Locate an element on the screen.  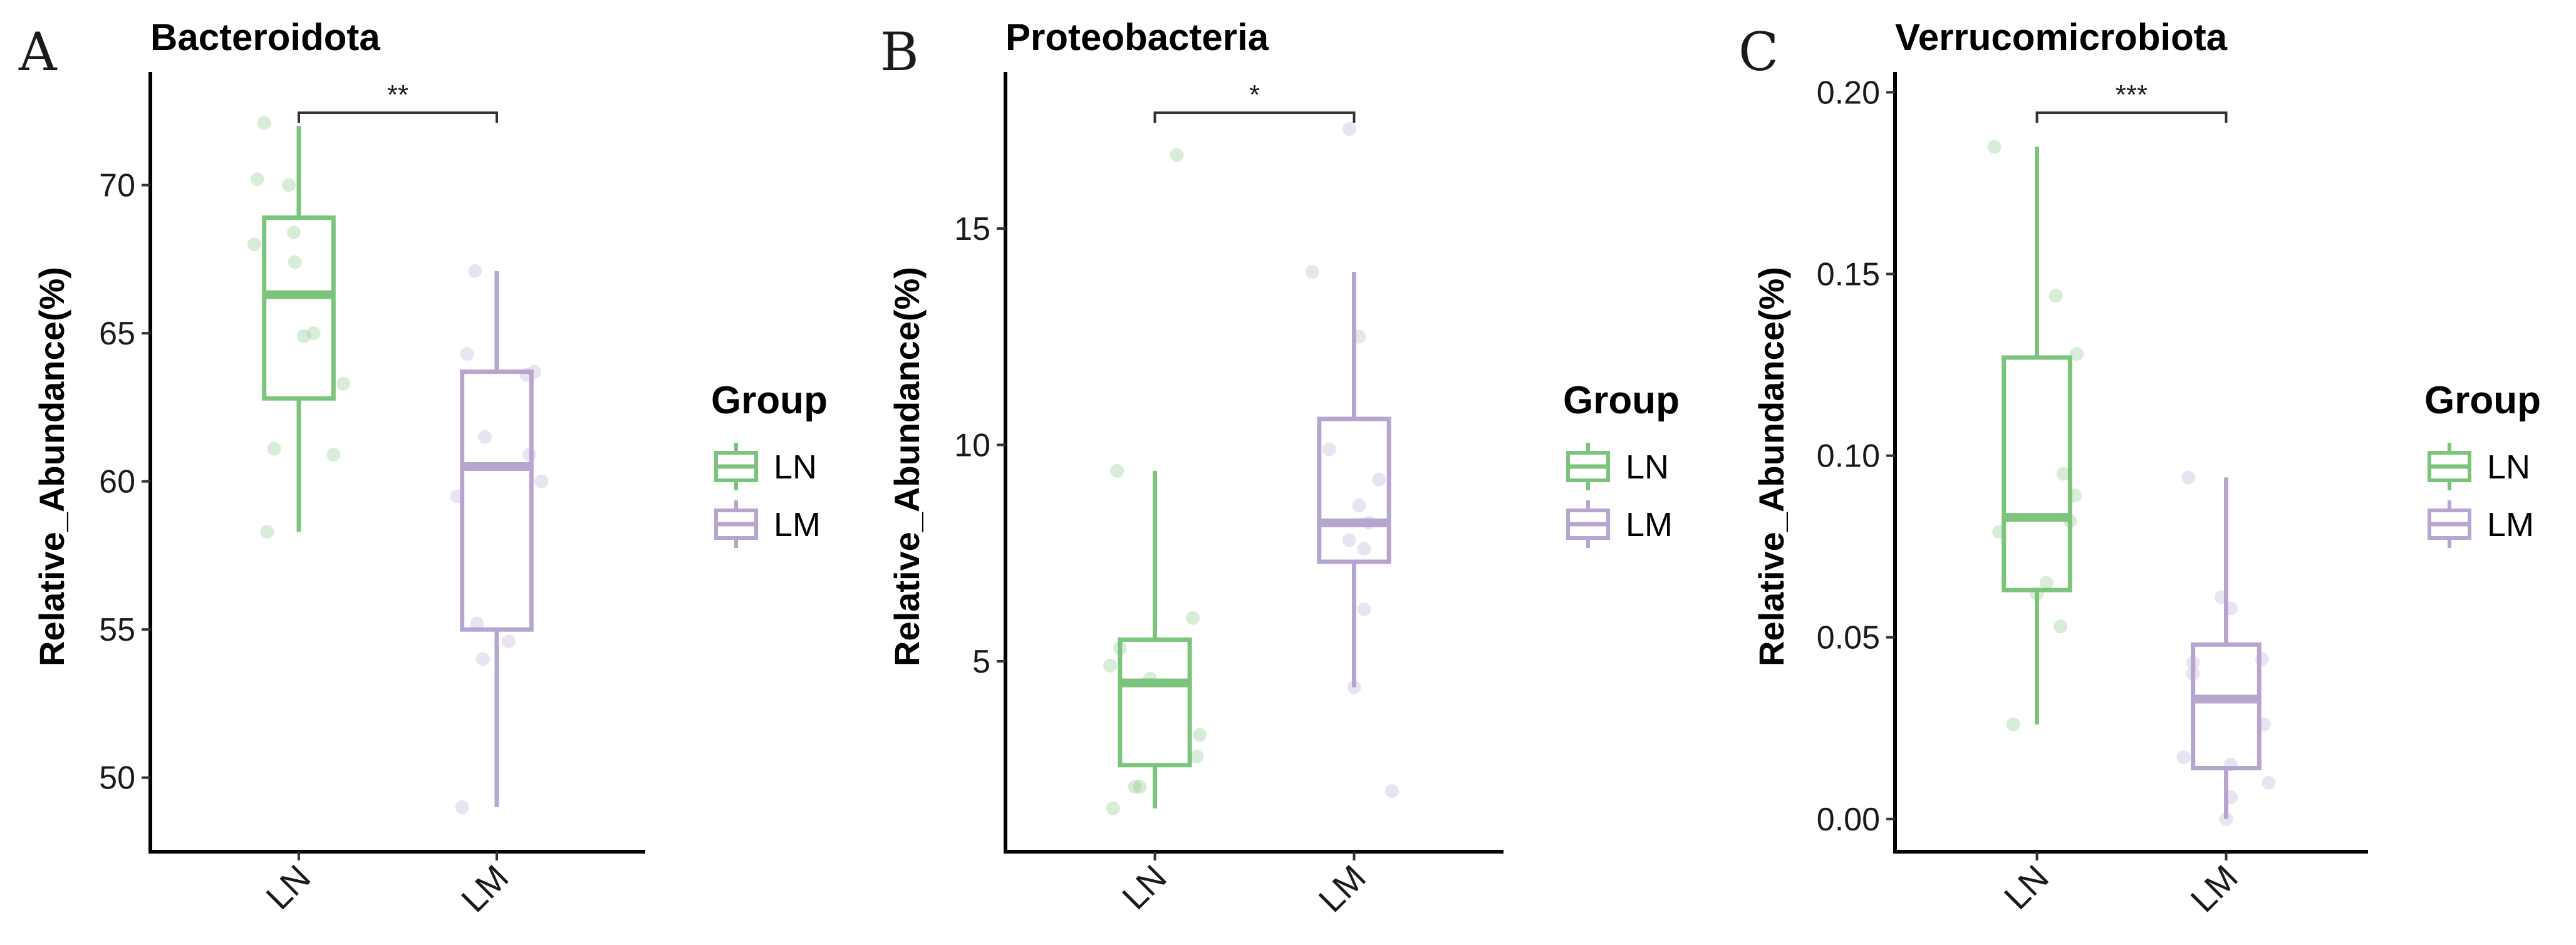
significance-label: *** is located at coordinates (2132, 95).